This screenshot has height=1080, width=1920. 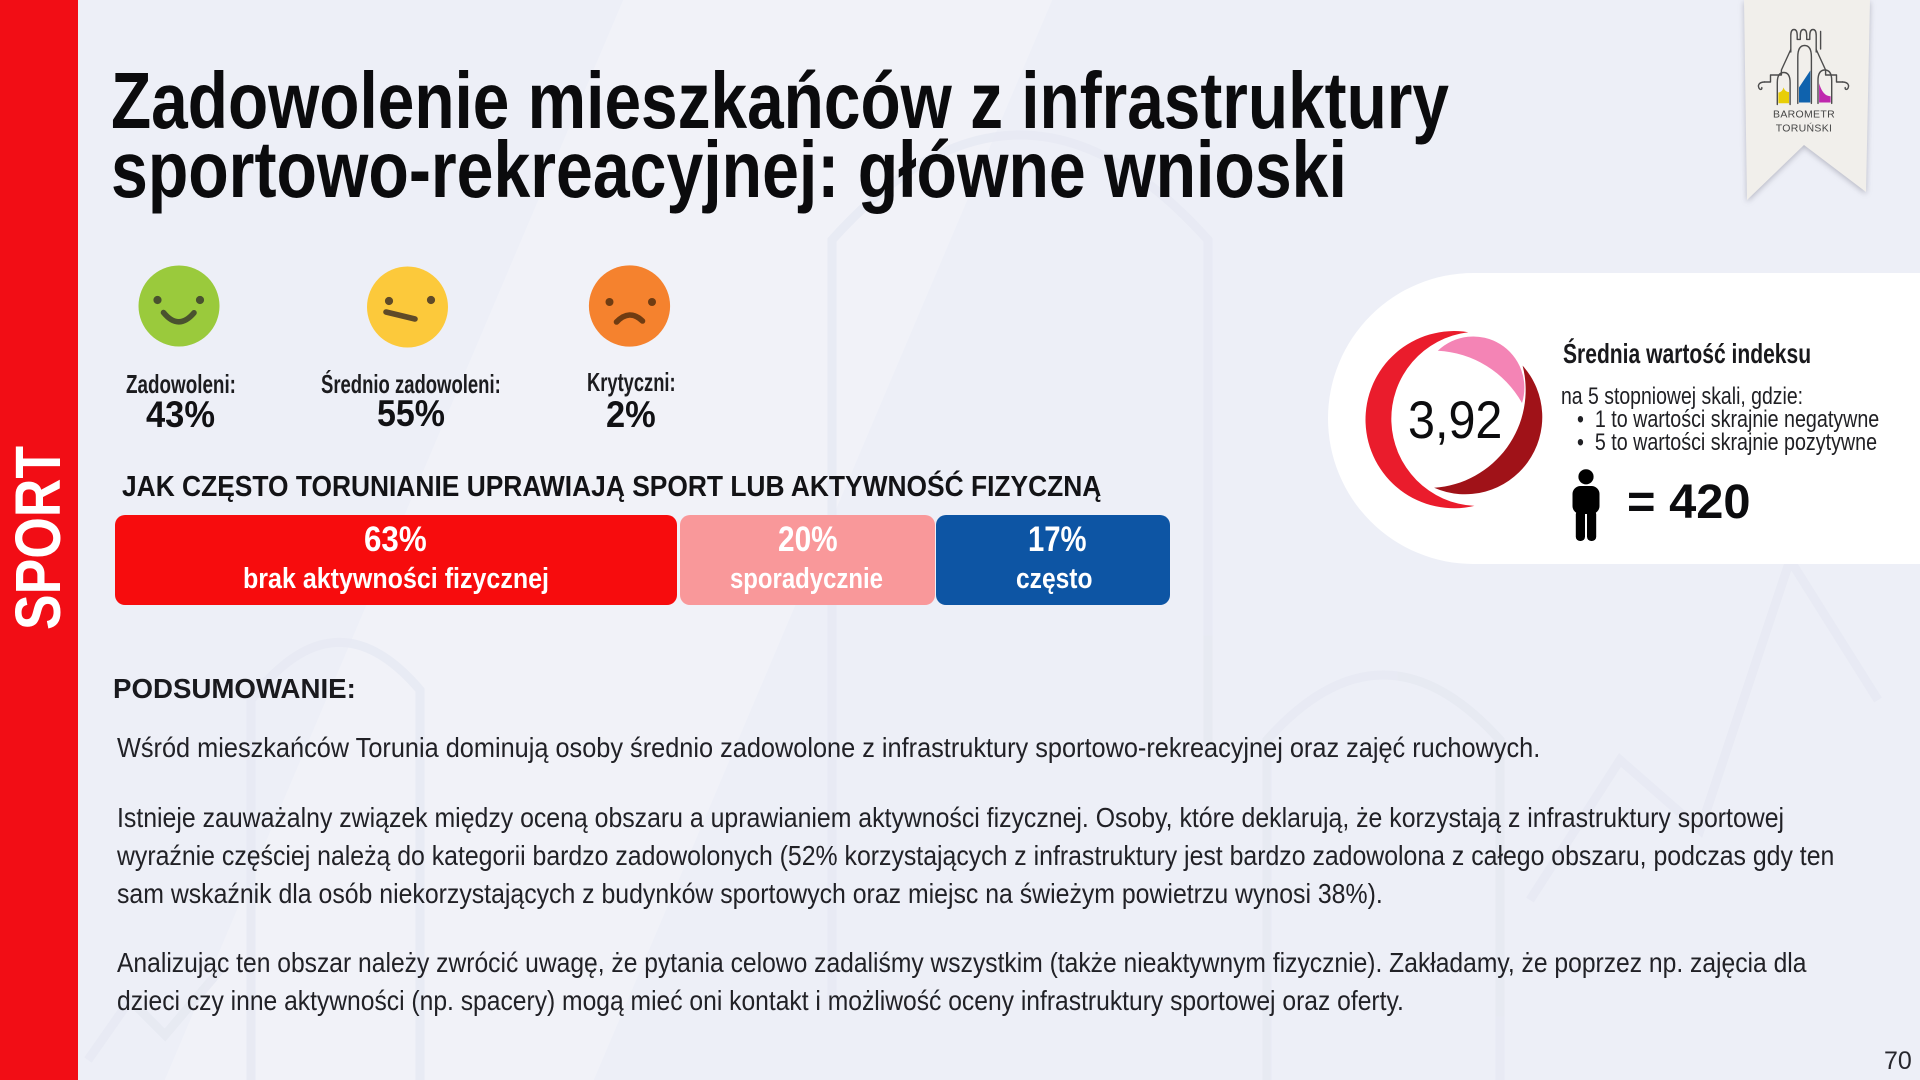 What do you see at coordinates (1804, 128) in the screenshot?
I see `svg-text: TORUŃSKI` at bounding box center [1804, 128].